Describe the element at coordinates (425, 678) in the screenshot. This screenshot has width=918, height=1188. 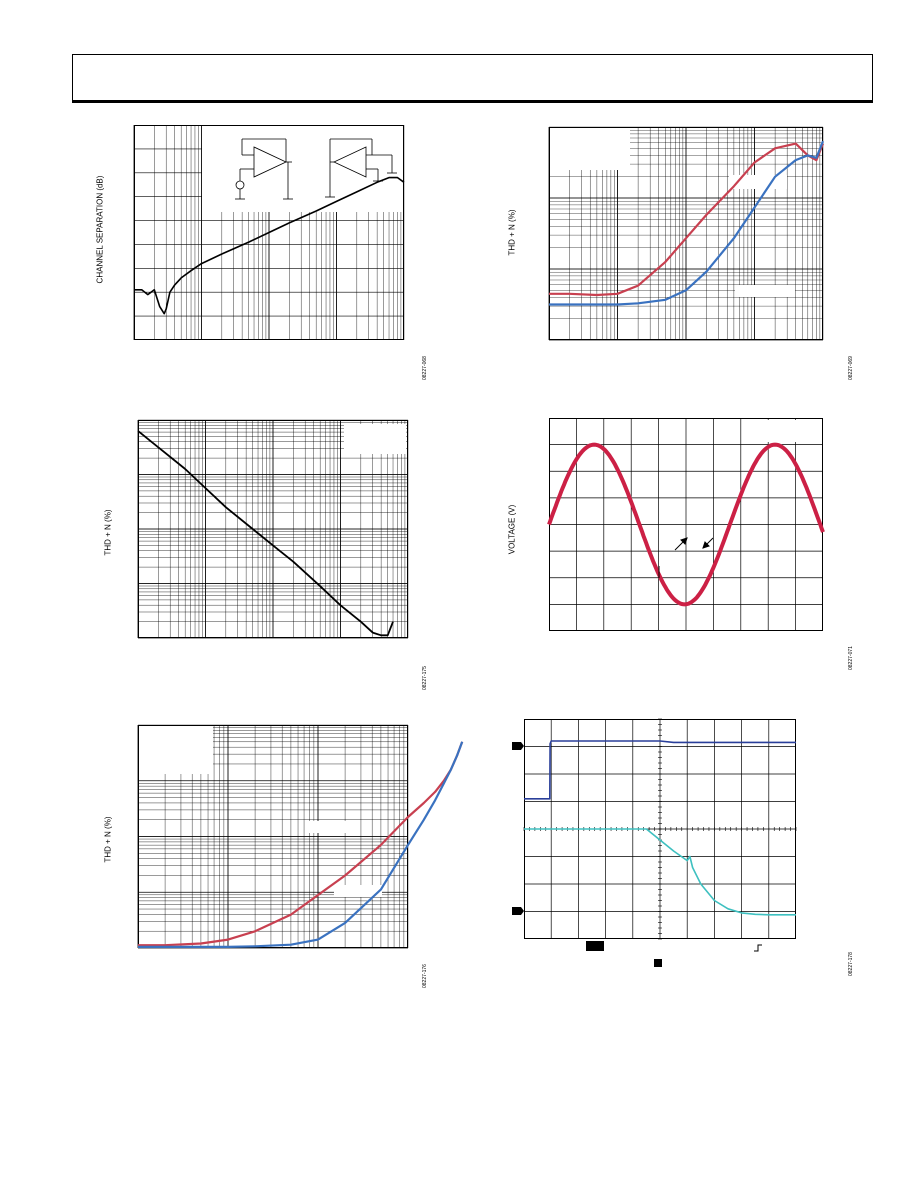
I see `figure-code: 08227-175` at that location.